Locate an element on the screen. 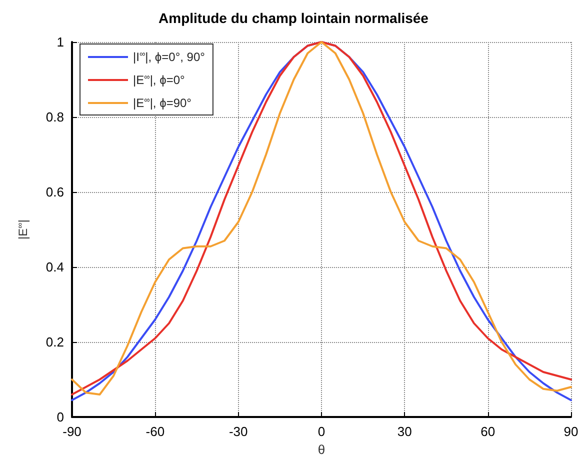  x-tick-label: -30 is located at coordinates (238, 431).